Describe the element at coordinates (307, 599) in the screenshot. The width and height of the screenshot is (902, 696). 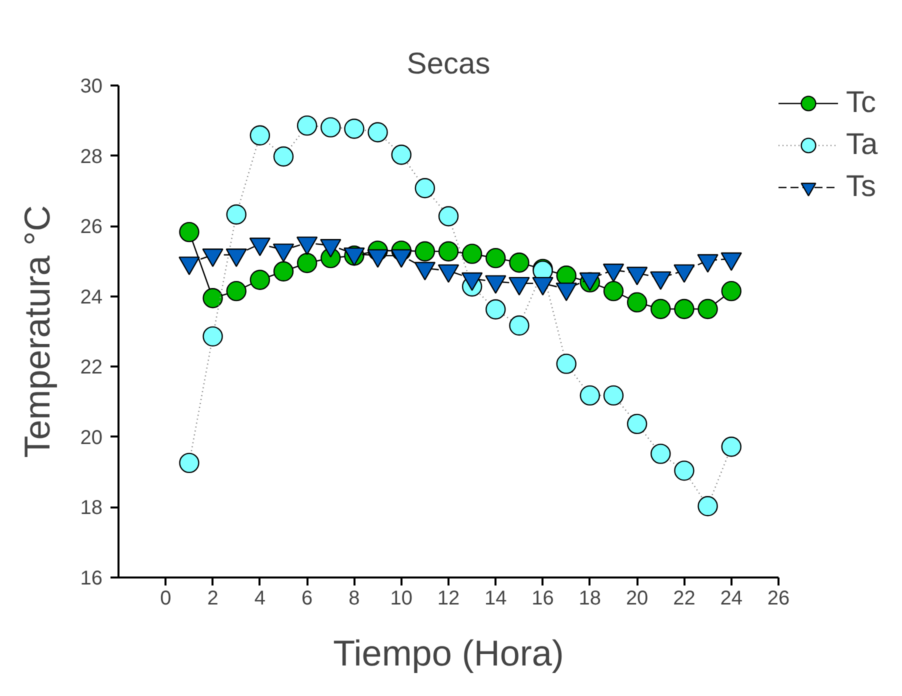
I see `x-tick-label: 6` at that location.